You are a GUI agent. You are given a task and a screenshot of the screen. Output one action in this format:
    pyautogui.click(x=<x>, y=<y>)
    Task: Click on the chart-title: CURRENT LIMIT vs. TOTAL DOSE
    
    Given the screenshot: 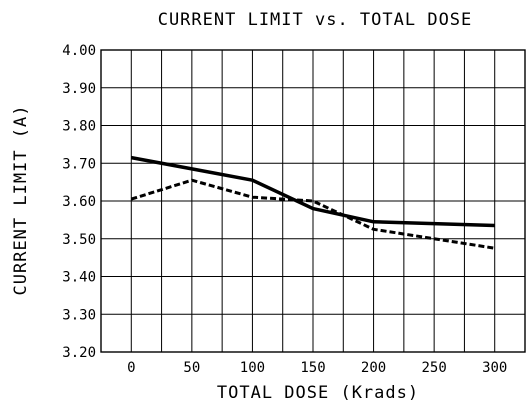 What is the action you would take?
    pyautogui.click(x=315, y=20)
    